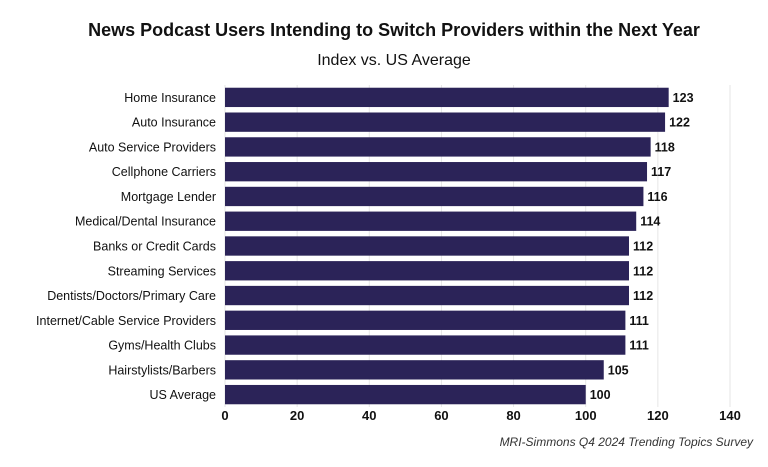 The height and width of the screenshot is (467, 768). I want to click on x-tick-label: 20, so click(297, 415).